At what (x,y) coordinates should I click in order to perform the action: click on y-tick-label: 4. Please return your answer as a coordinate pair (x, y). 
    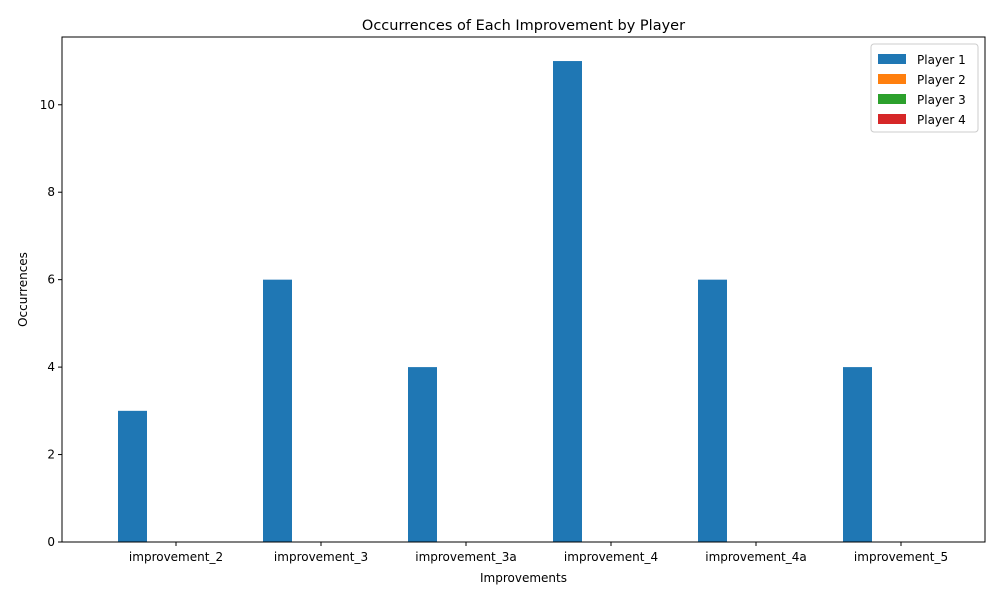
    Looking at the image, I should click on (51, 367).